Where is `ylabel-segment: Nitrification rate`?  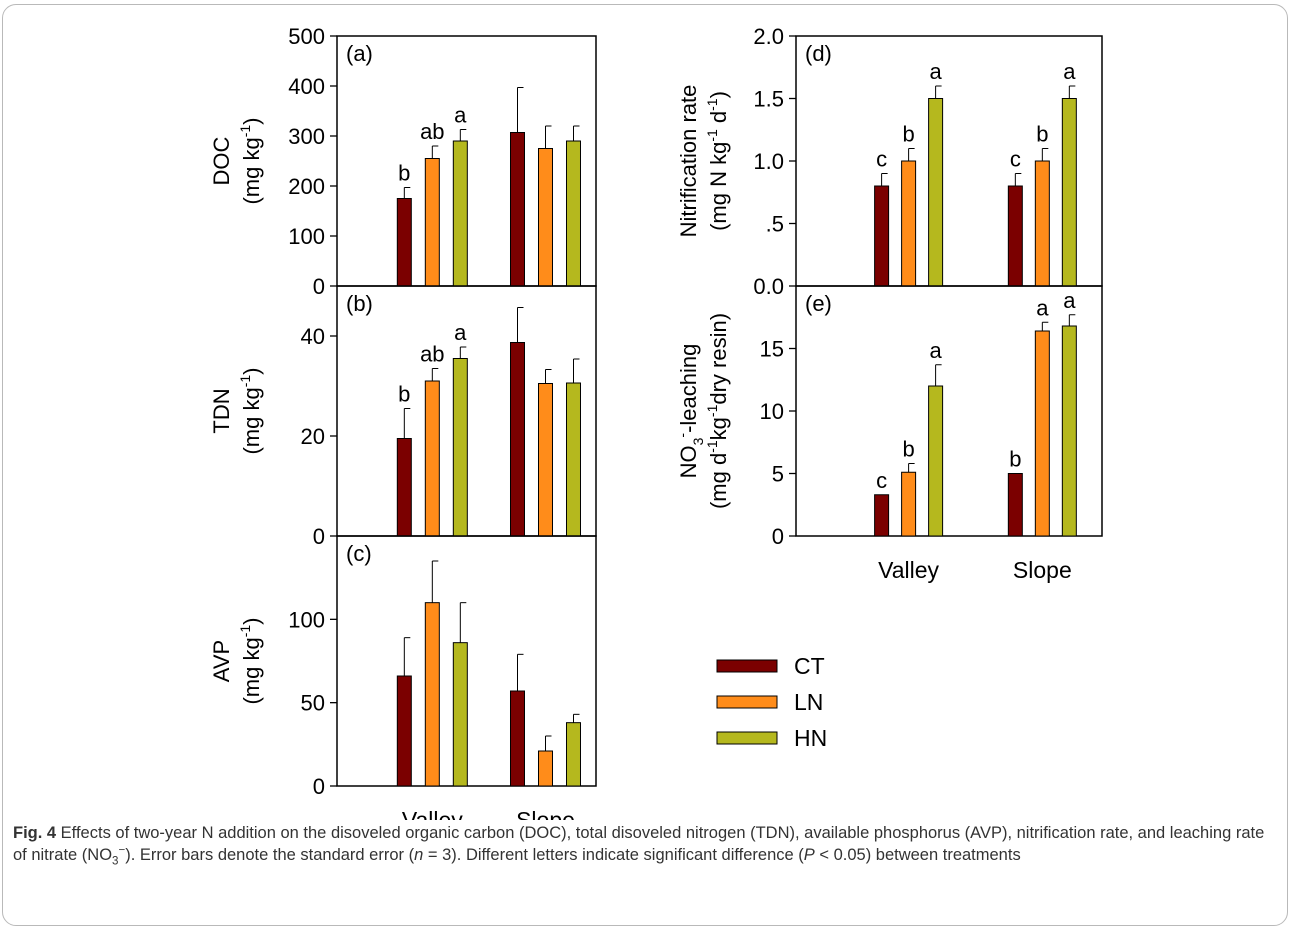
ylabel-segment: Nitrification rate is located at coordinates (688, 161).